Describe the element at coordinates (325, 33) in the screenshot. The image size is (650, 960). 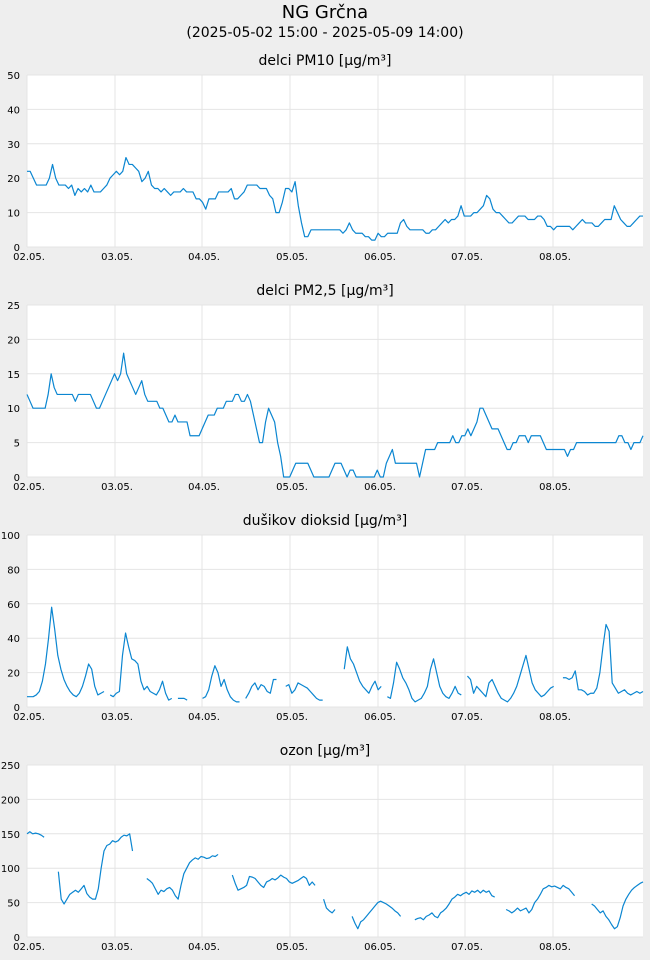
I see `page-subtitle: (2025-05-02 15:00 - 2025-05-09 14:00)` at that location.